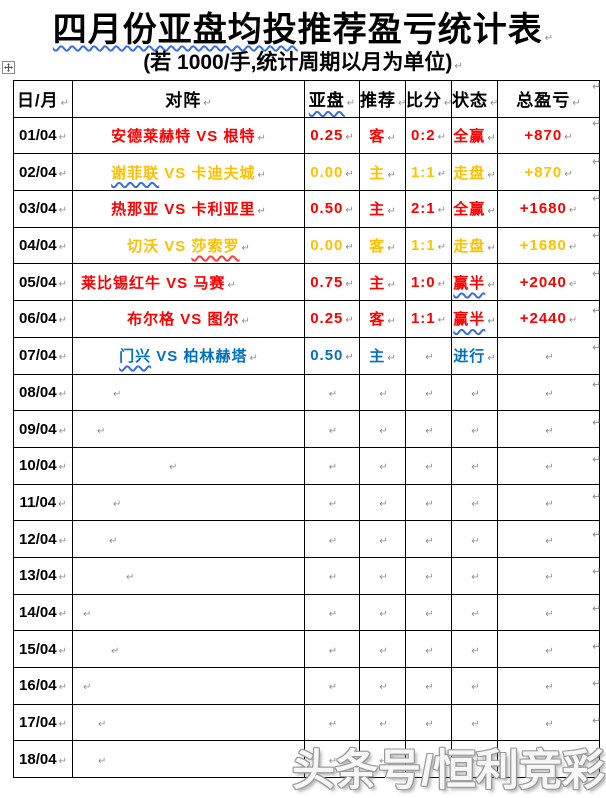  What do you see at coordinates (306, 245) in the screenshot?
I see `table-row: 04/04 ↵ 切沃 VS 莎索罗 ↵ 0.00 ↵ 客 ↵ 1:1 ↵ 走盘 ↵ +1680 ↵` at bounding box center [306, 245].